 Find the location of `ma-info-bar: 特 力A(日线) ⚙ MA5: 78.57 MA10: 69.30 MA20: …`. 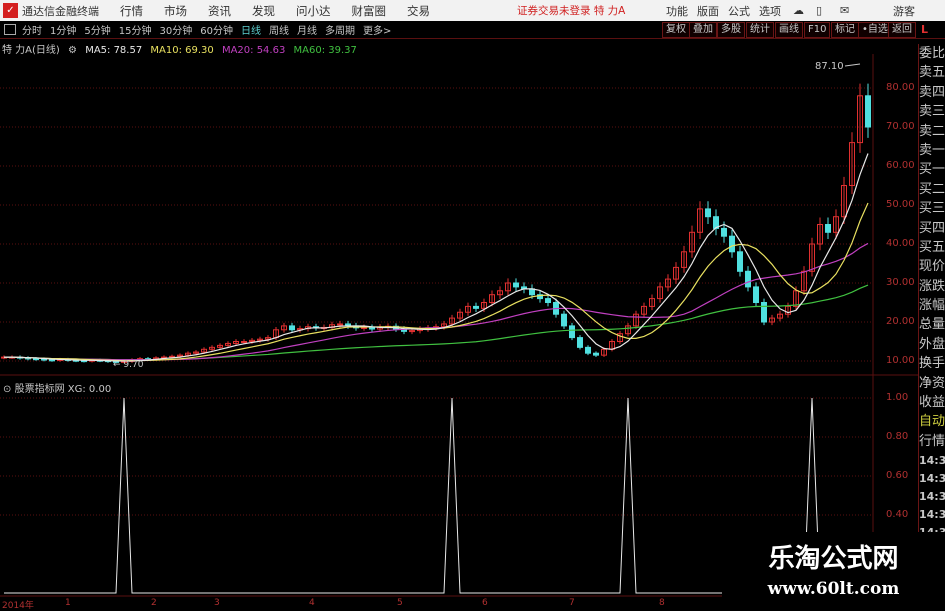

ma-info-bar: 特 力A(日线) ⚙ MA5: 78.57 MA10: 69.30 MA20: … is located at coordinates (182, 48).